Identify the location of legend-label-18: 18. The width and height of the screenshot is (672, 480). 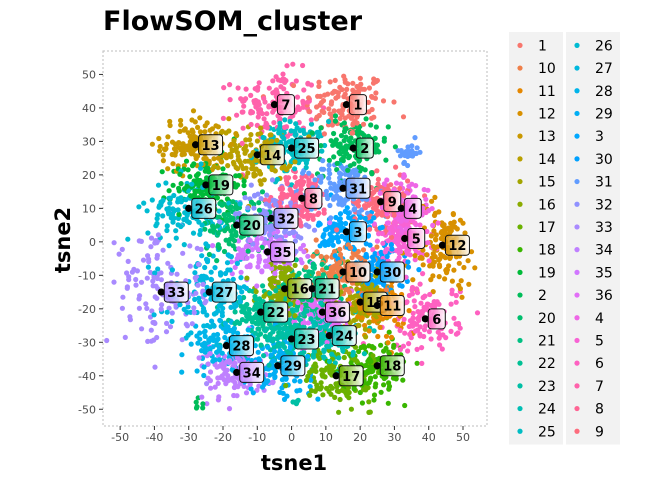
(547, 251).